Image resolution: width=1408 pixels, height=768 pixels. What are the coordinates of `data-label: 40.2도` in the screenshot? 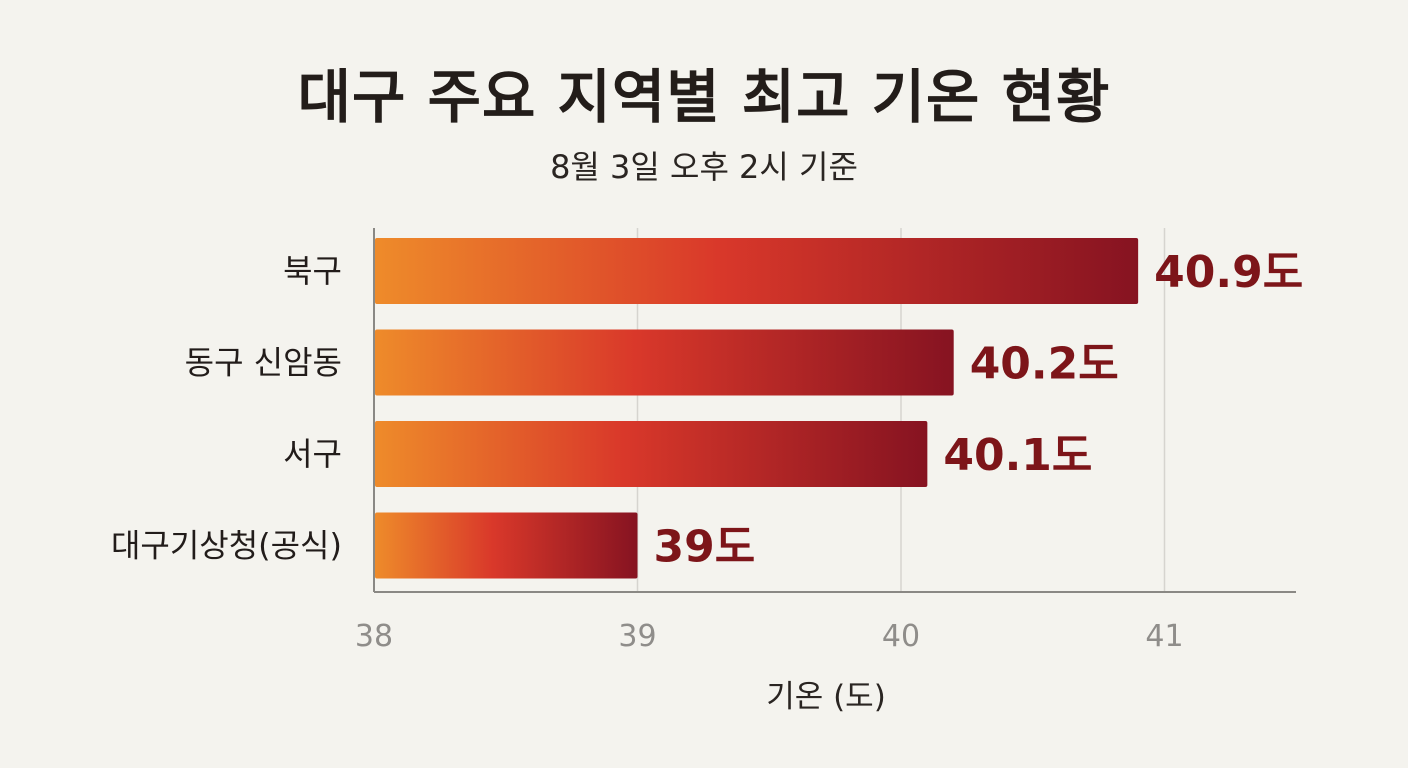 It's located at (1044, 364).